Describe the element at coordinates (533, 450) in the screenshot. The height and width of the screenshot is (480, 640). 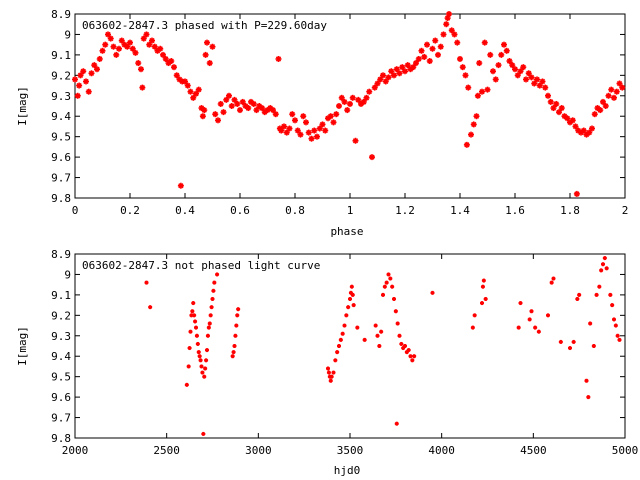
I see `x-tick-label: 4500` at that location.